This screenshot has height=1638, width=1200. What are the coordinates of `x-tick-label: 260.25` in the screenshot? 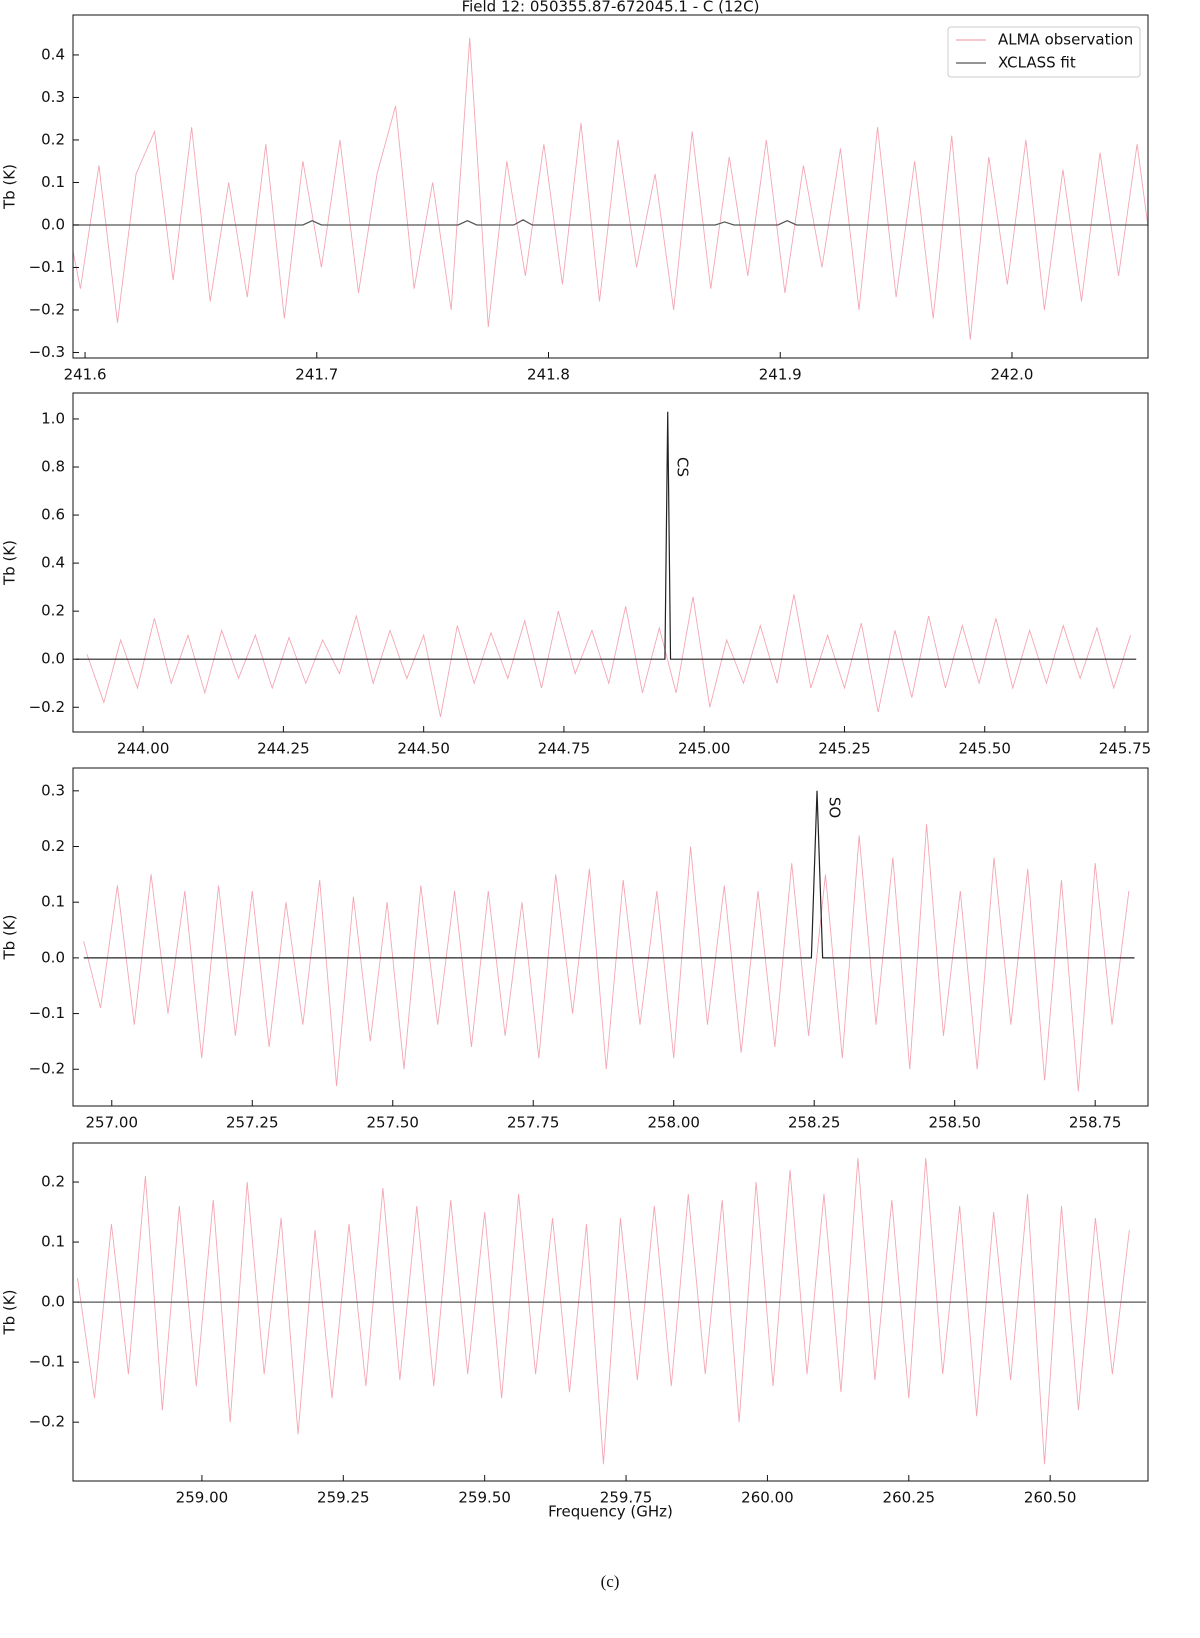 It's located at (909, 1498).